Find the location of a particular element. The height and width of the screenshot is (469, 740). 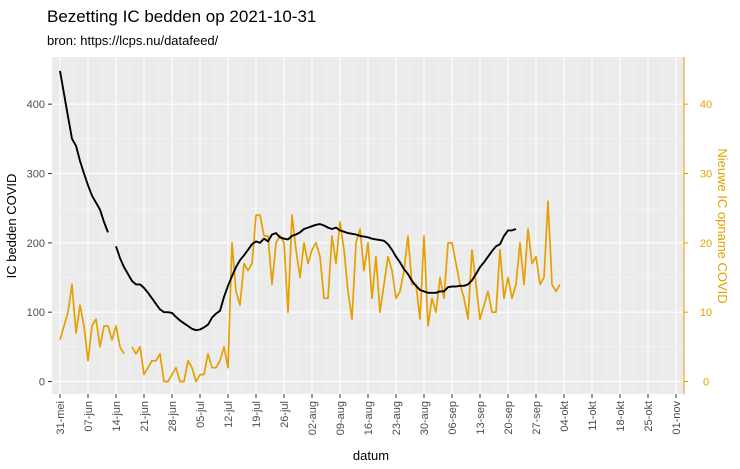

chart-title: Bezetting IC bedden op 2021-10-31 is located at coordinates (181, 16).